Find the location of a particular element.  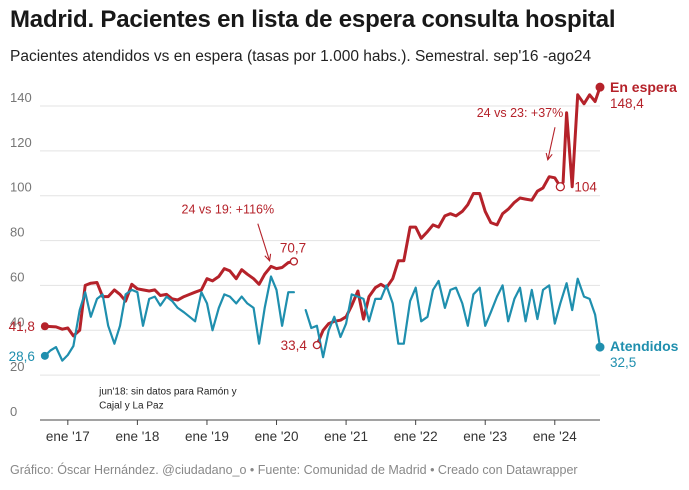

series-name-atendidos: Atendidos is located at coordinates (644, 346).